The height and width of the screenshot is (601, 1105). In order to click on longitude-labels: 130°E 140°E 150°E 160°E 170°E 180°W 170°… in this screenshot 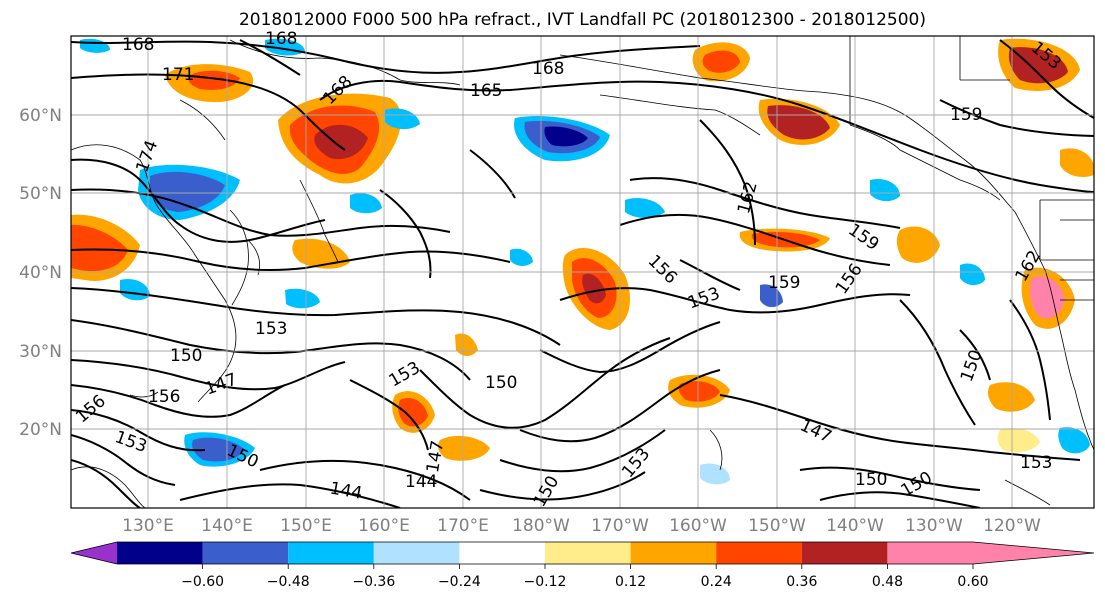, I will do `click(581, 526)`.